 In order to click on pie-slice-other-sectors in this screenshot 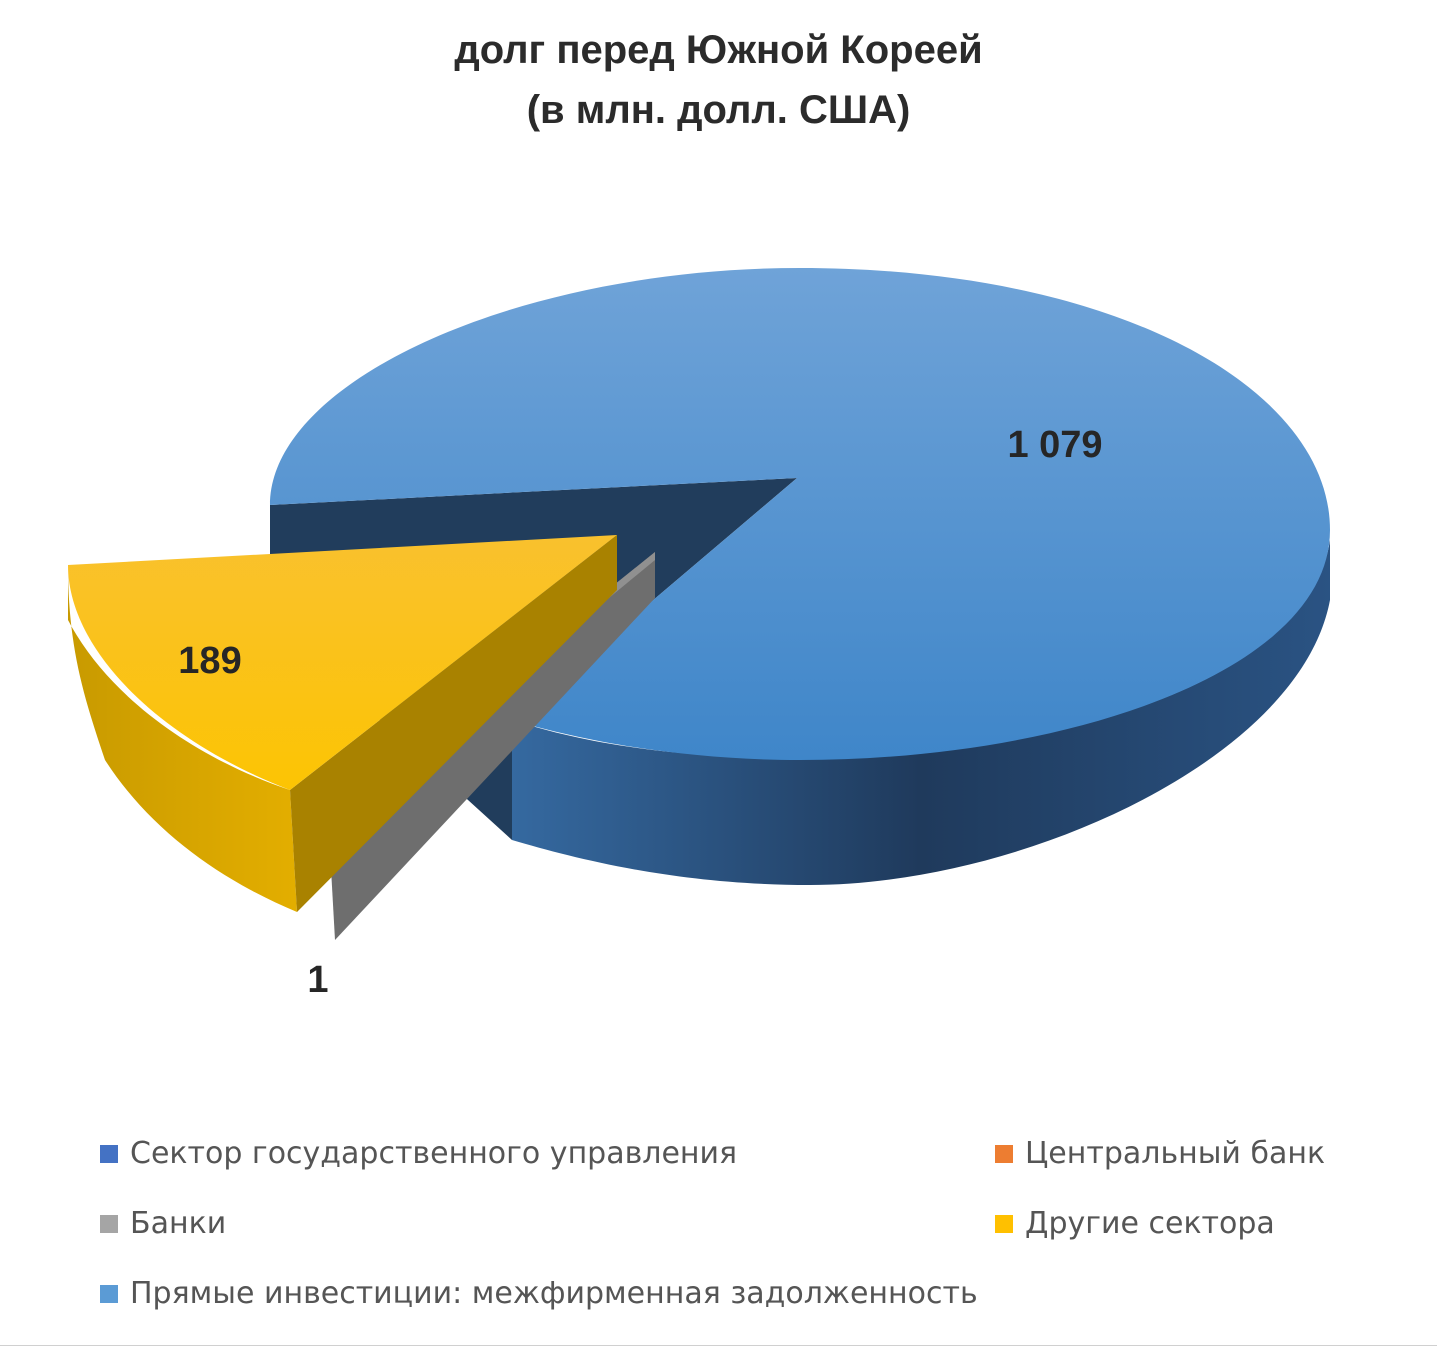, I will do `click(342, 723)`.